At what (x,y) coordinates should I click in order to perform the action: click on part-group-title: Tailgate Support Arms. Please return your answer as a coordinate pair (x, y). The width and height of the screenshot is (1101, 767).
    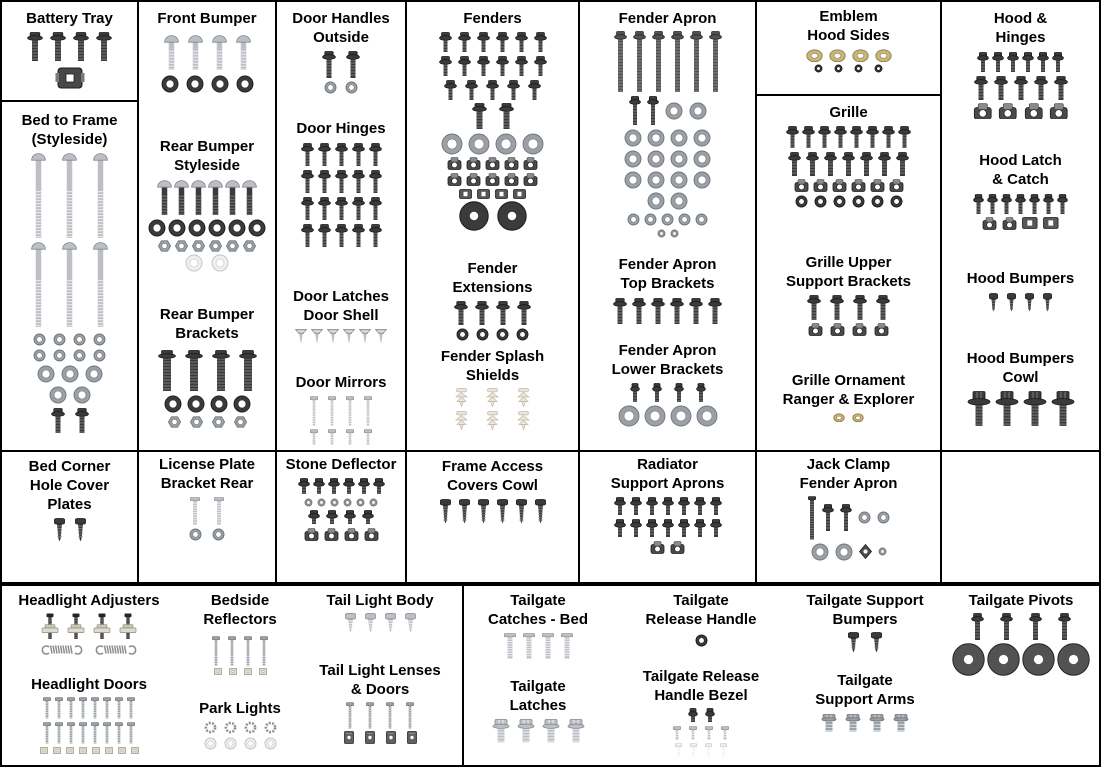
    Looking at the image, I should click on (865, 690).